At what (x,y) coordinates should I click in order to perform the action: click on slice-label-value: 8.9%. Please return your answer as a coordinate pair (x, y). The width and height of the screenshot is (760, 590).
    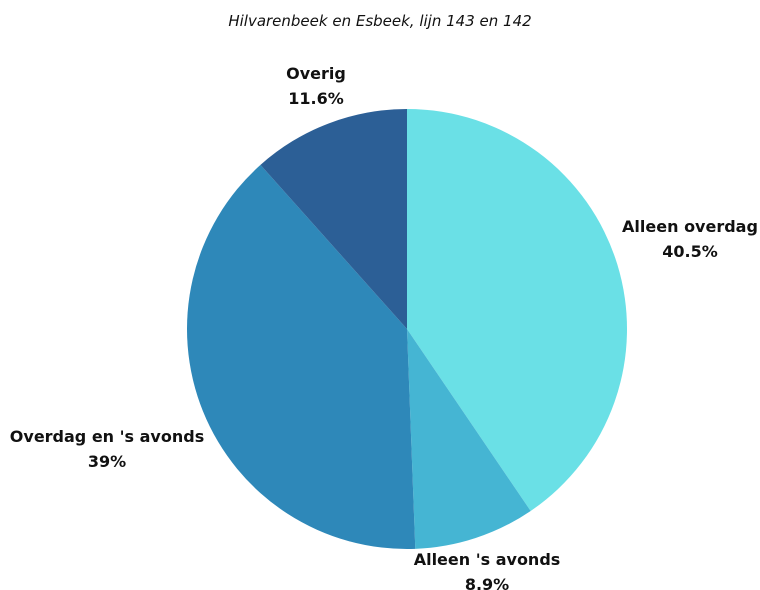
    Looking at the image, I should click on (487, 582).